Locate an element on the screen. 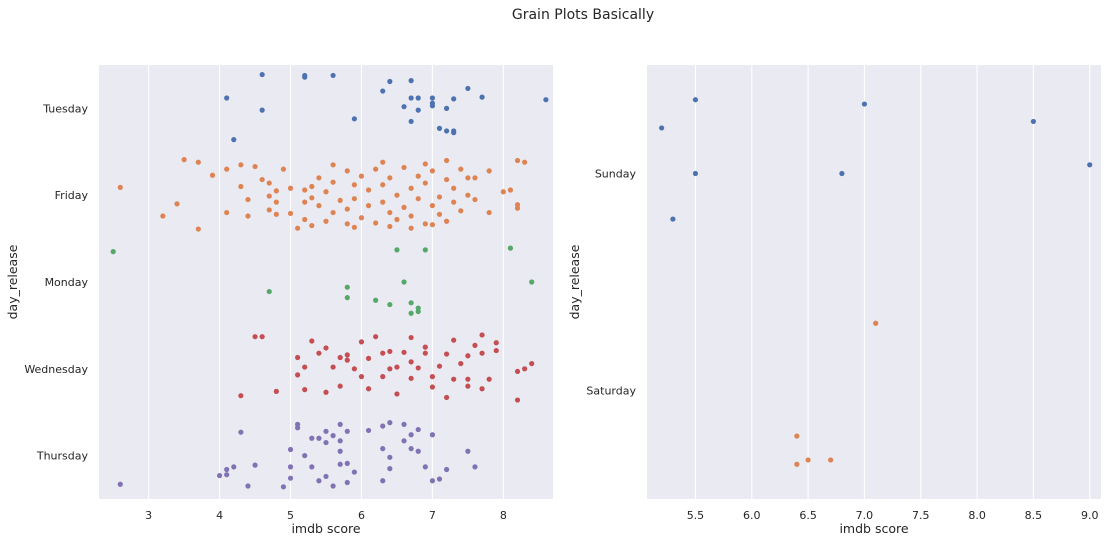 The height and width of the screenshot is (543, 1109). left-x-axis-label: imdb score is located at coordinates (325, 528).